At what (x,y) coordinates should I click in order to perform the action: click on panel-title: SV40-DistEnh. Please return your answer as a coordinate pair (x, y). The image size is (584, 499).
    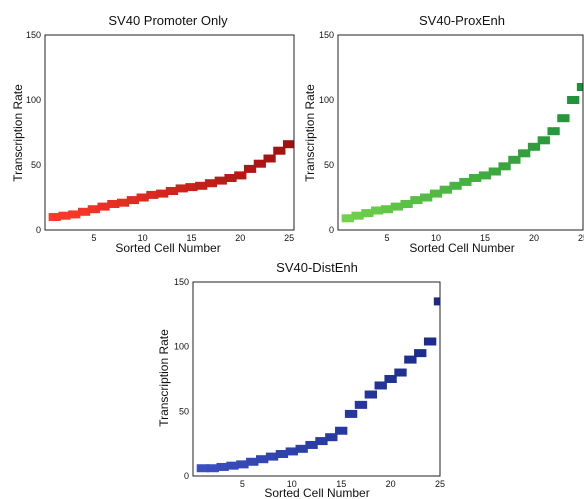
    Looking at the image, I should click on (317, 267).